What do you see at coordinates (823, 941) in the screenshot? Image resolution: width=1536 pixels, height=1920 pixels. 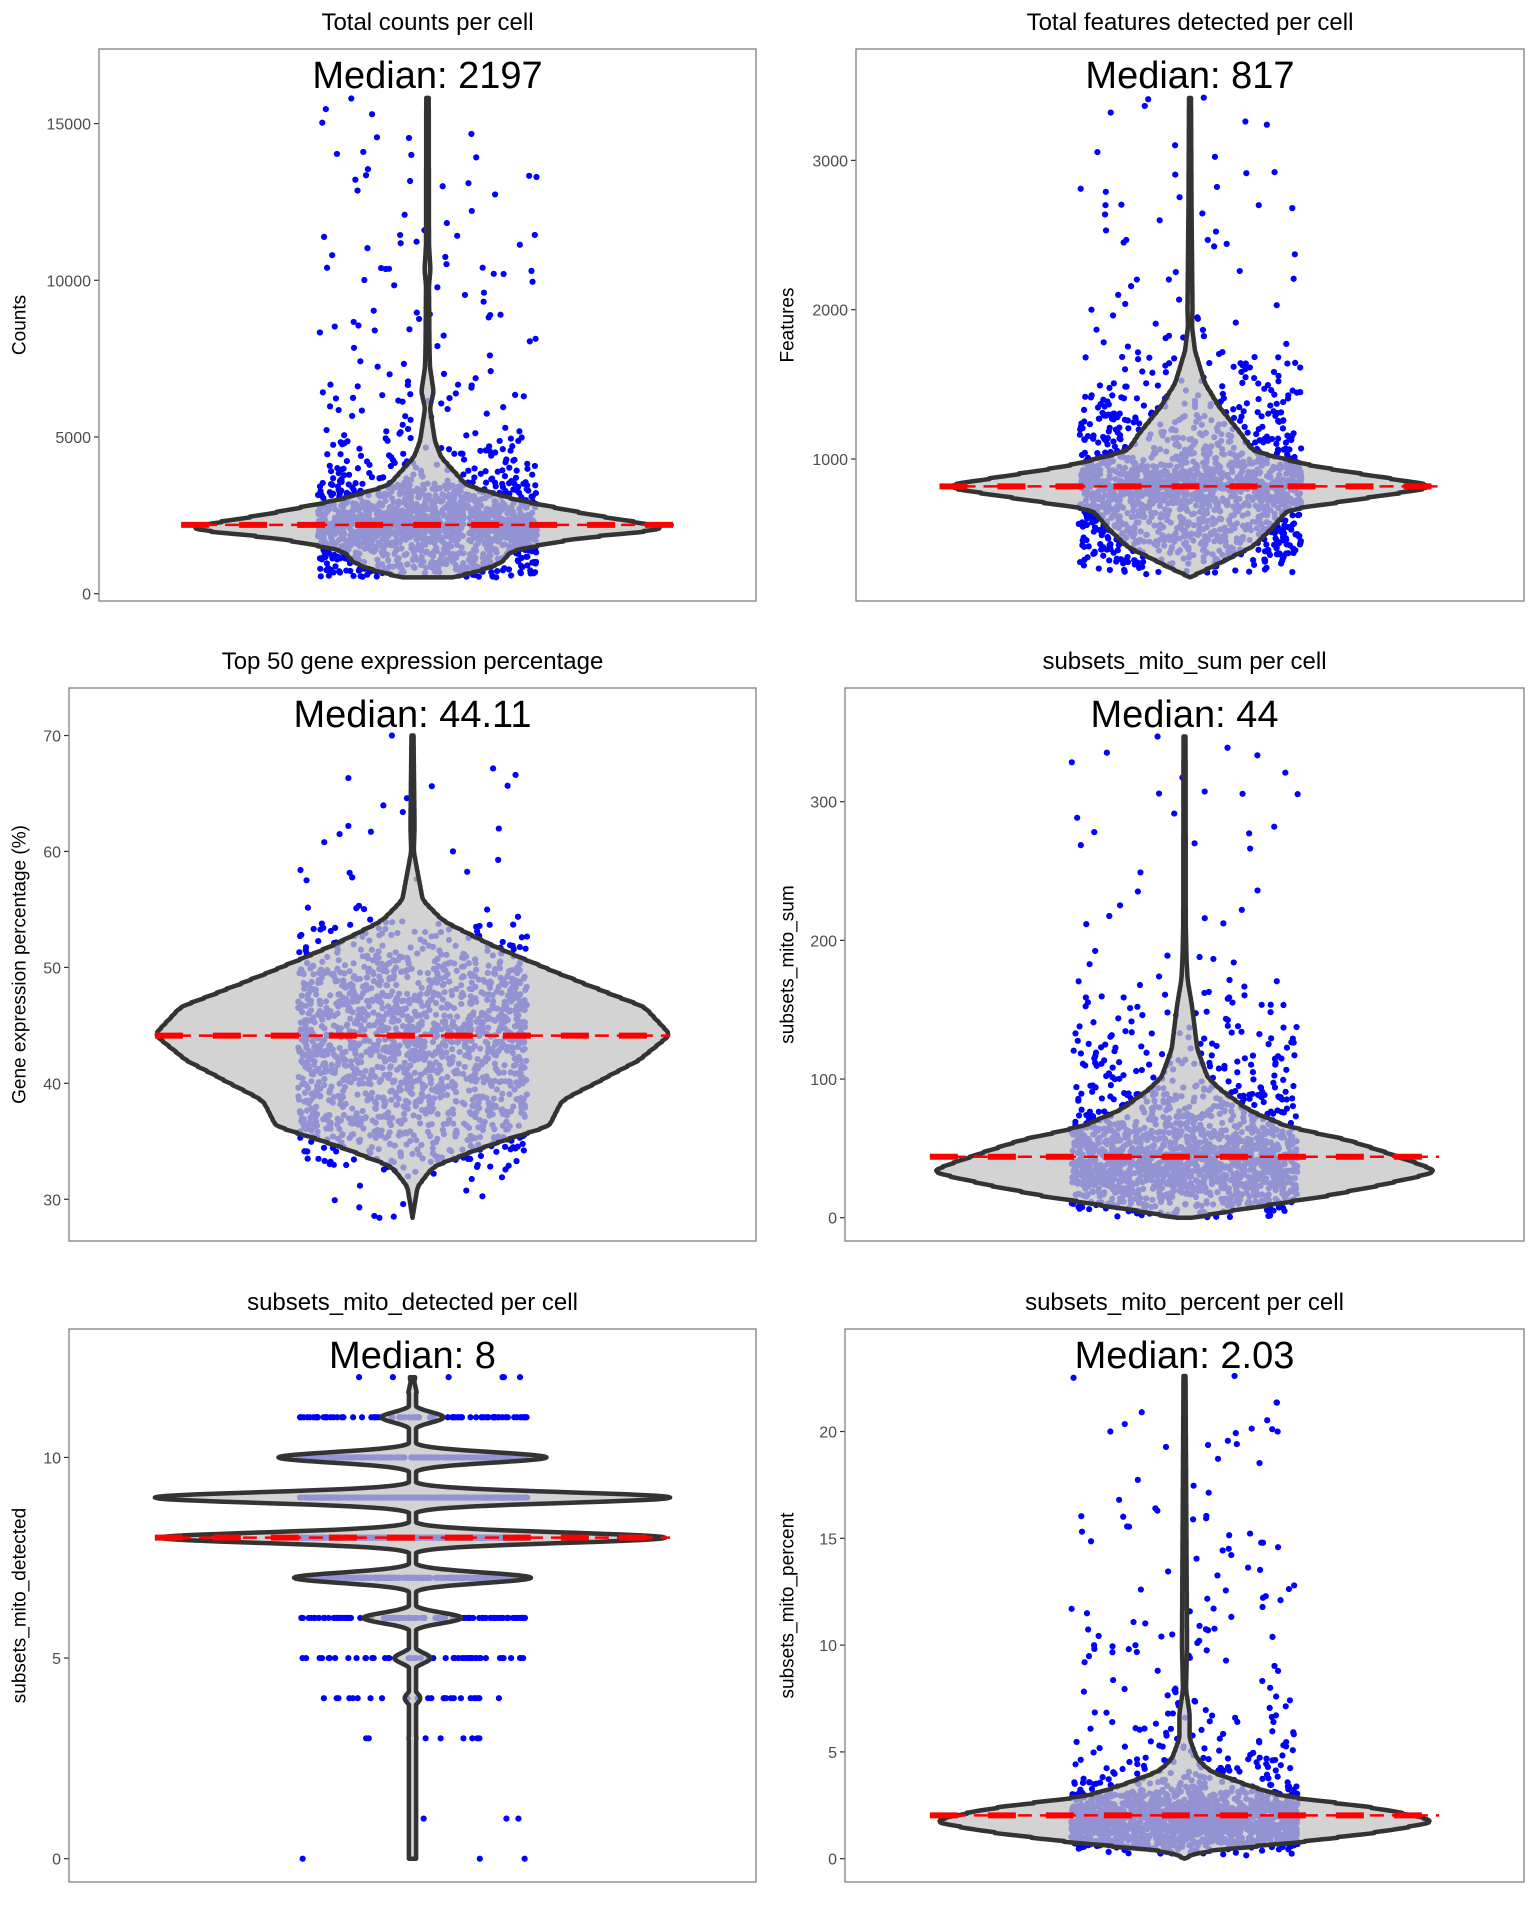 I see `y-tick-label: 200` at bounding box center [823, 941].